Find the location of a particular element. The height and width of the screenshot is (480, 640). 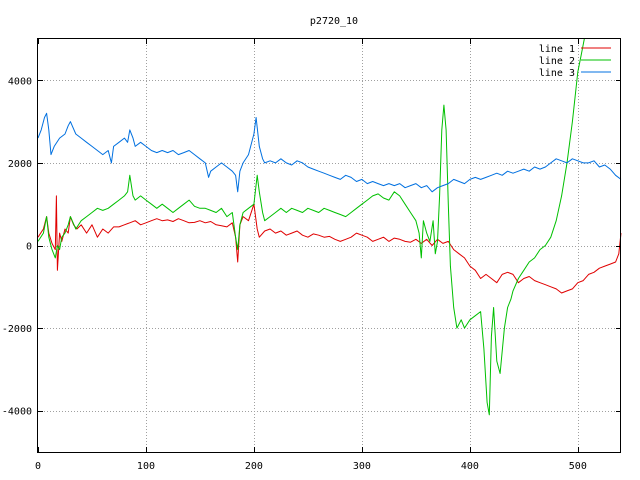

y-tick-label: 2000 is located at coordinates (20, 164).